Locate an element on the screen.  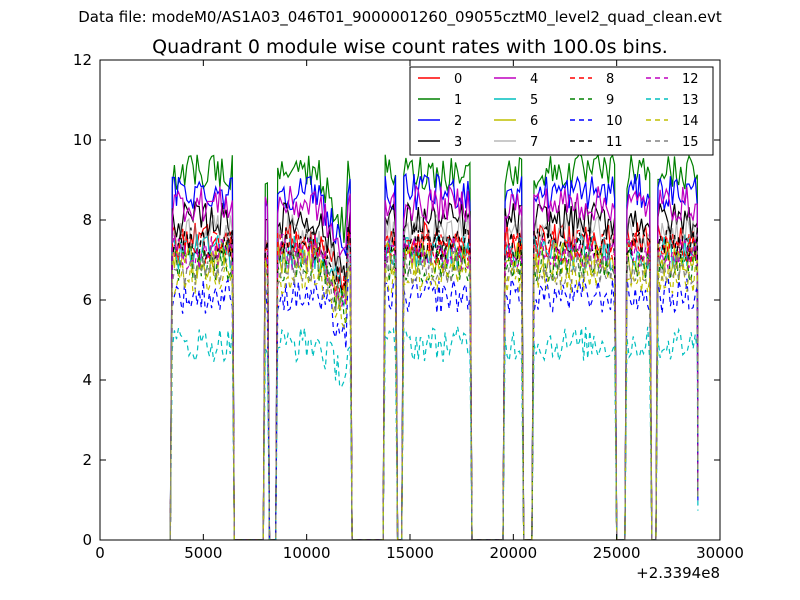
y-tick-label: 0 is located at coordinates (87, 540).